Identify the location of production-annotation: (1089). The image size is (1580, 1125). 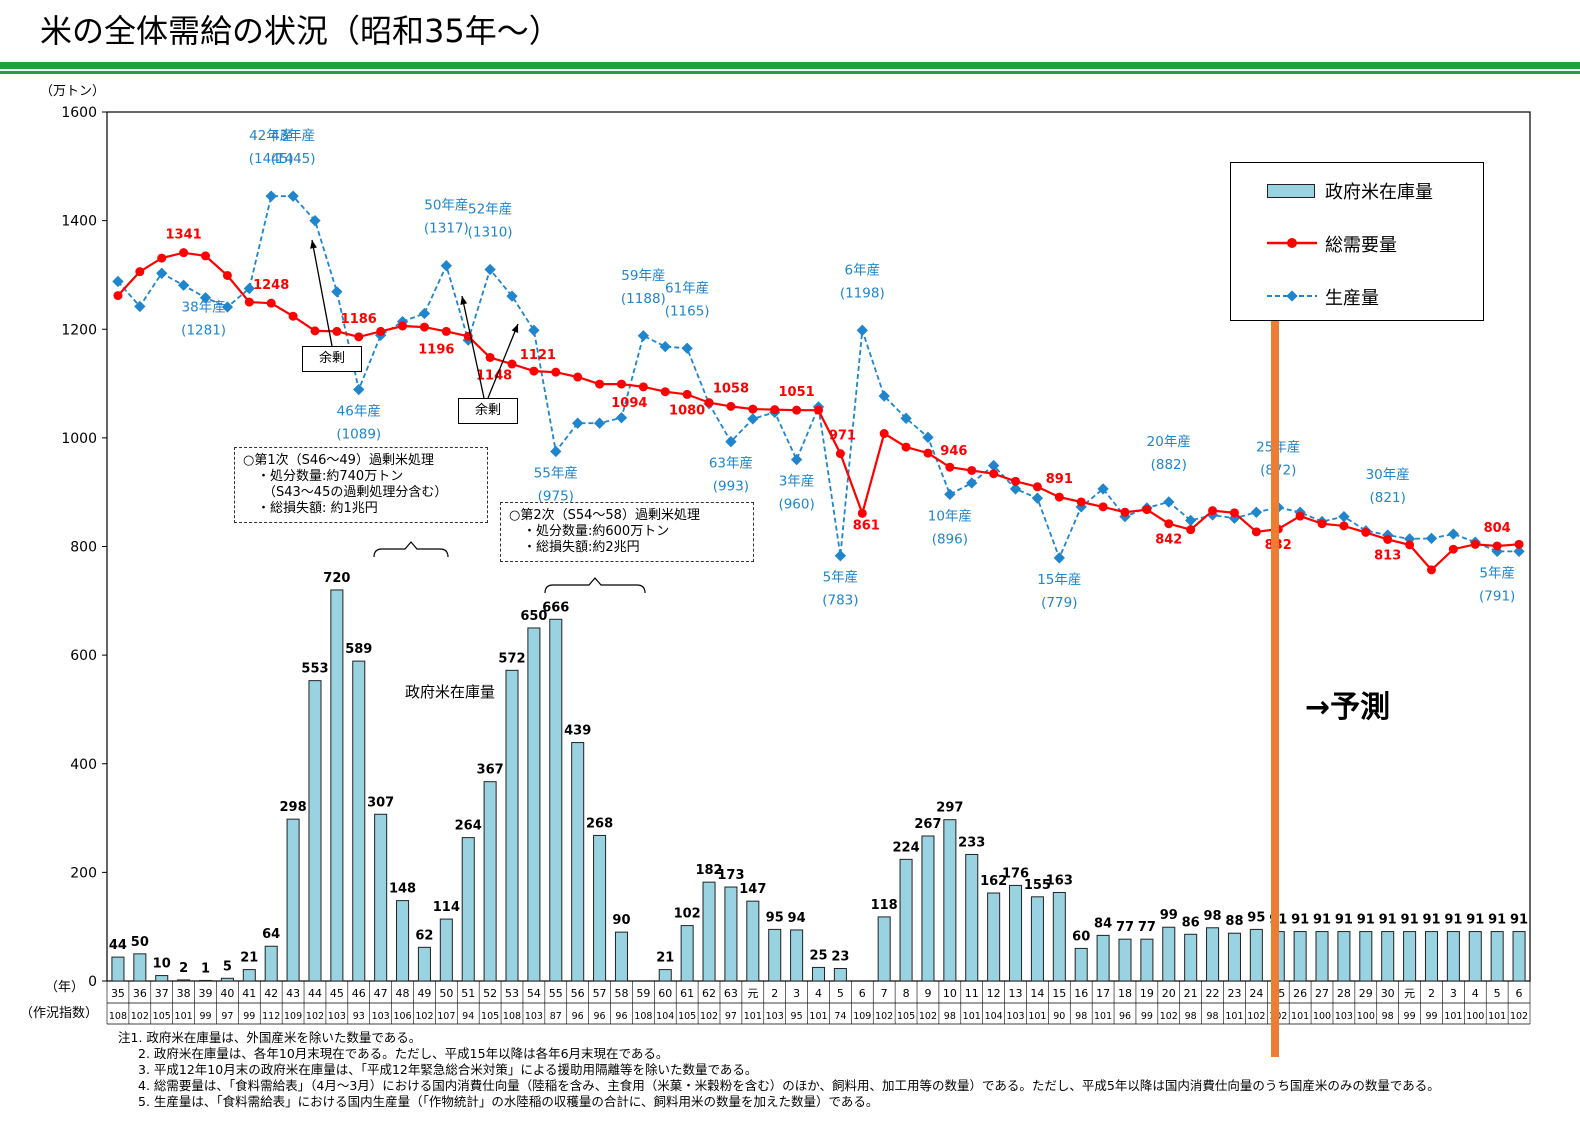
(358, 435).